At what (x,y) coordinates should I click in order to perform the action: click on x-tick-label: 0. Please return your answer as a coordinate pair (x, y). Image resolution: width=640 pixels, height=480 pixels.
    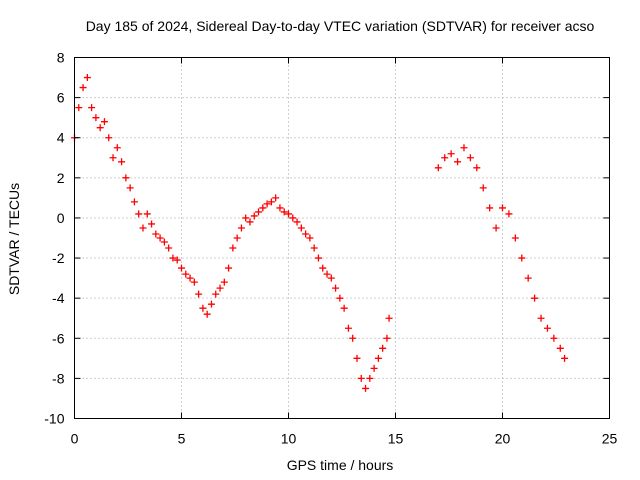
    Looking at the image, I should click on (75, 439).